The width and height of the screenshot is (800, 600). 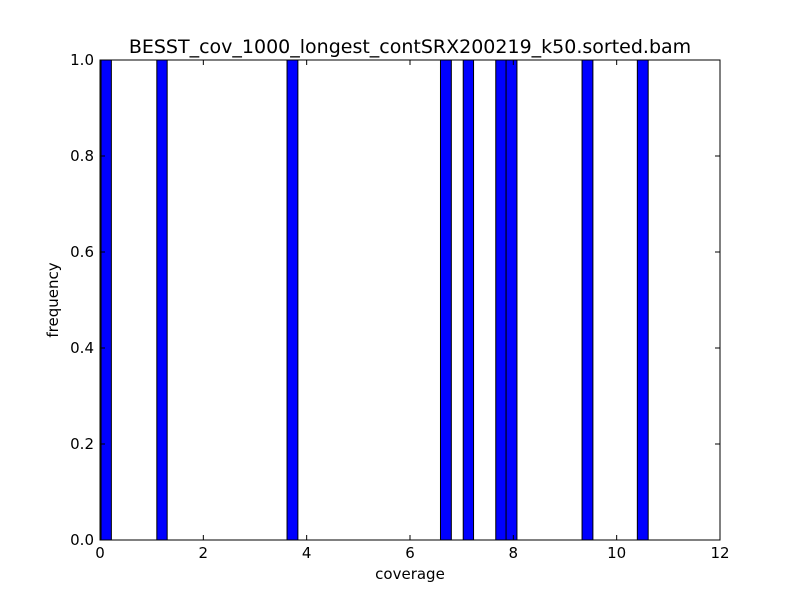 What do you see at coordinates (82, 156) in the screenshot?
I see `y-tick-label: 0.8` at bounding box center [82, 156].